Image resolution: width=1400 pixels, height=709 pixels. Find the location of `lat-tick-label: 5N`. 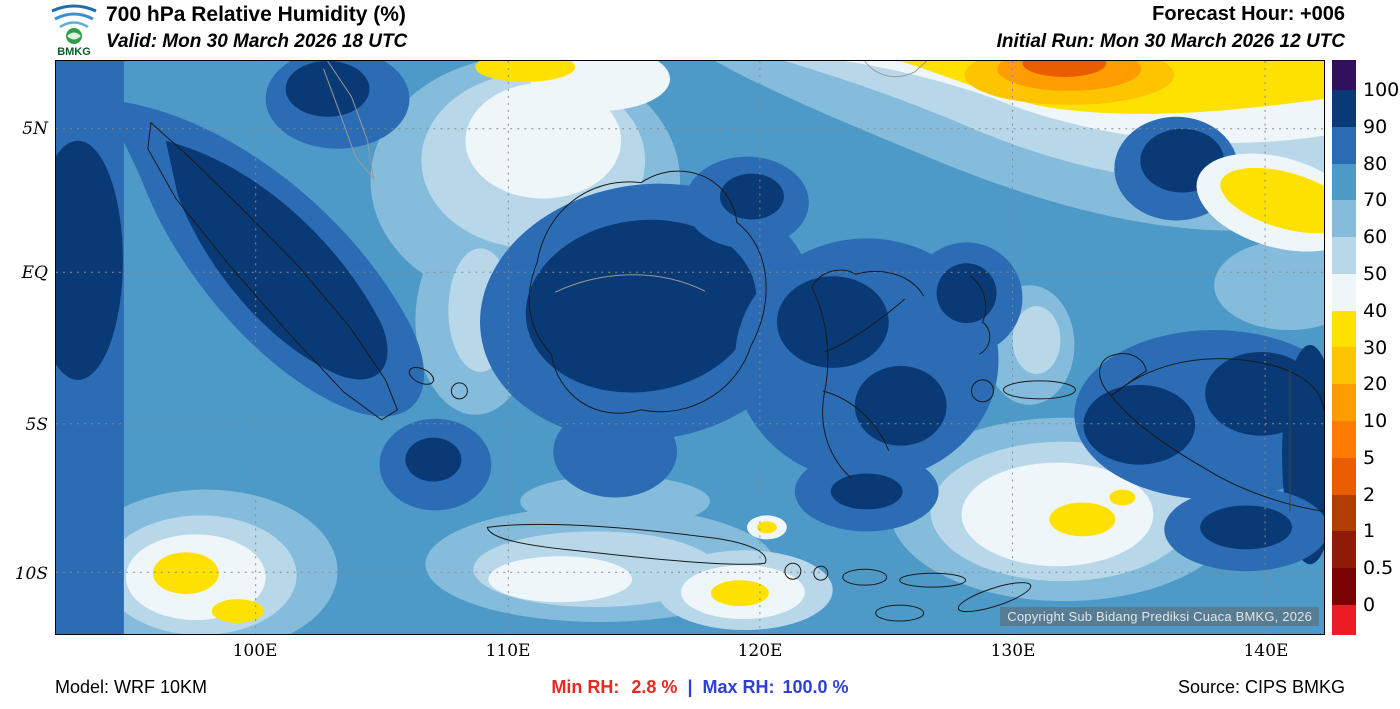

lat-tick-label: 5N is located at coordinates (35, 129).